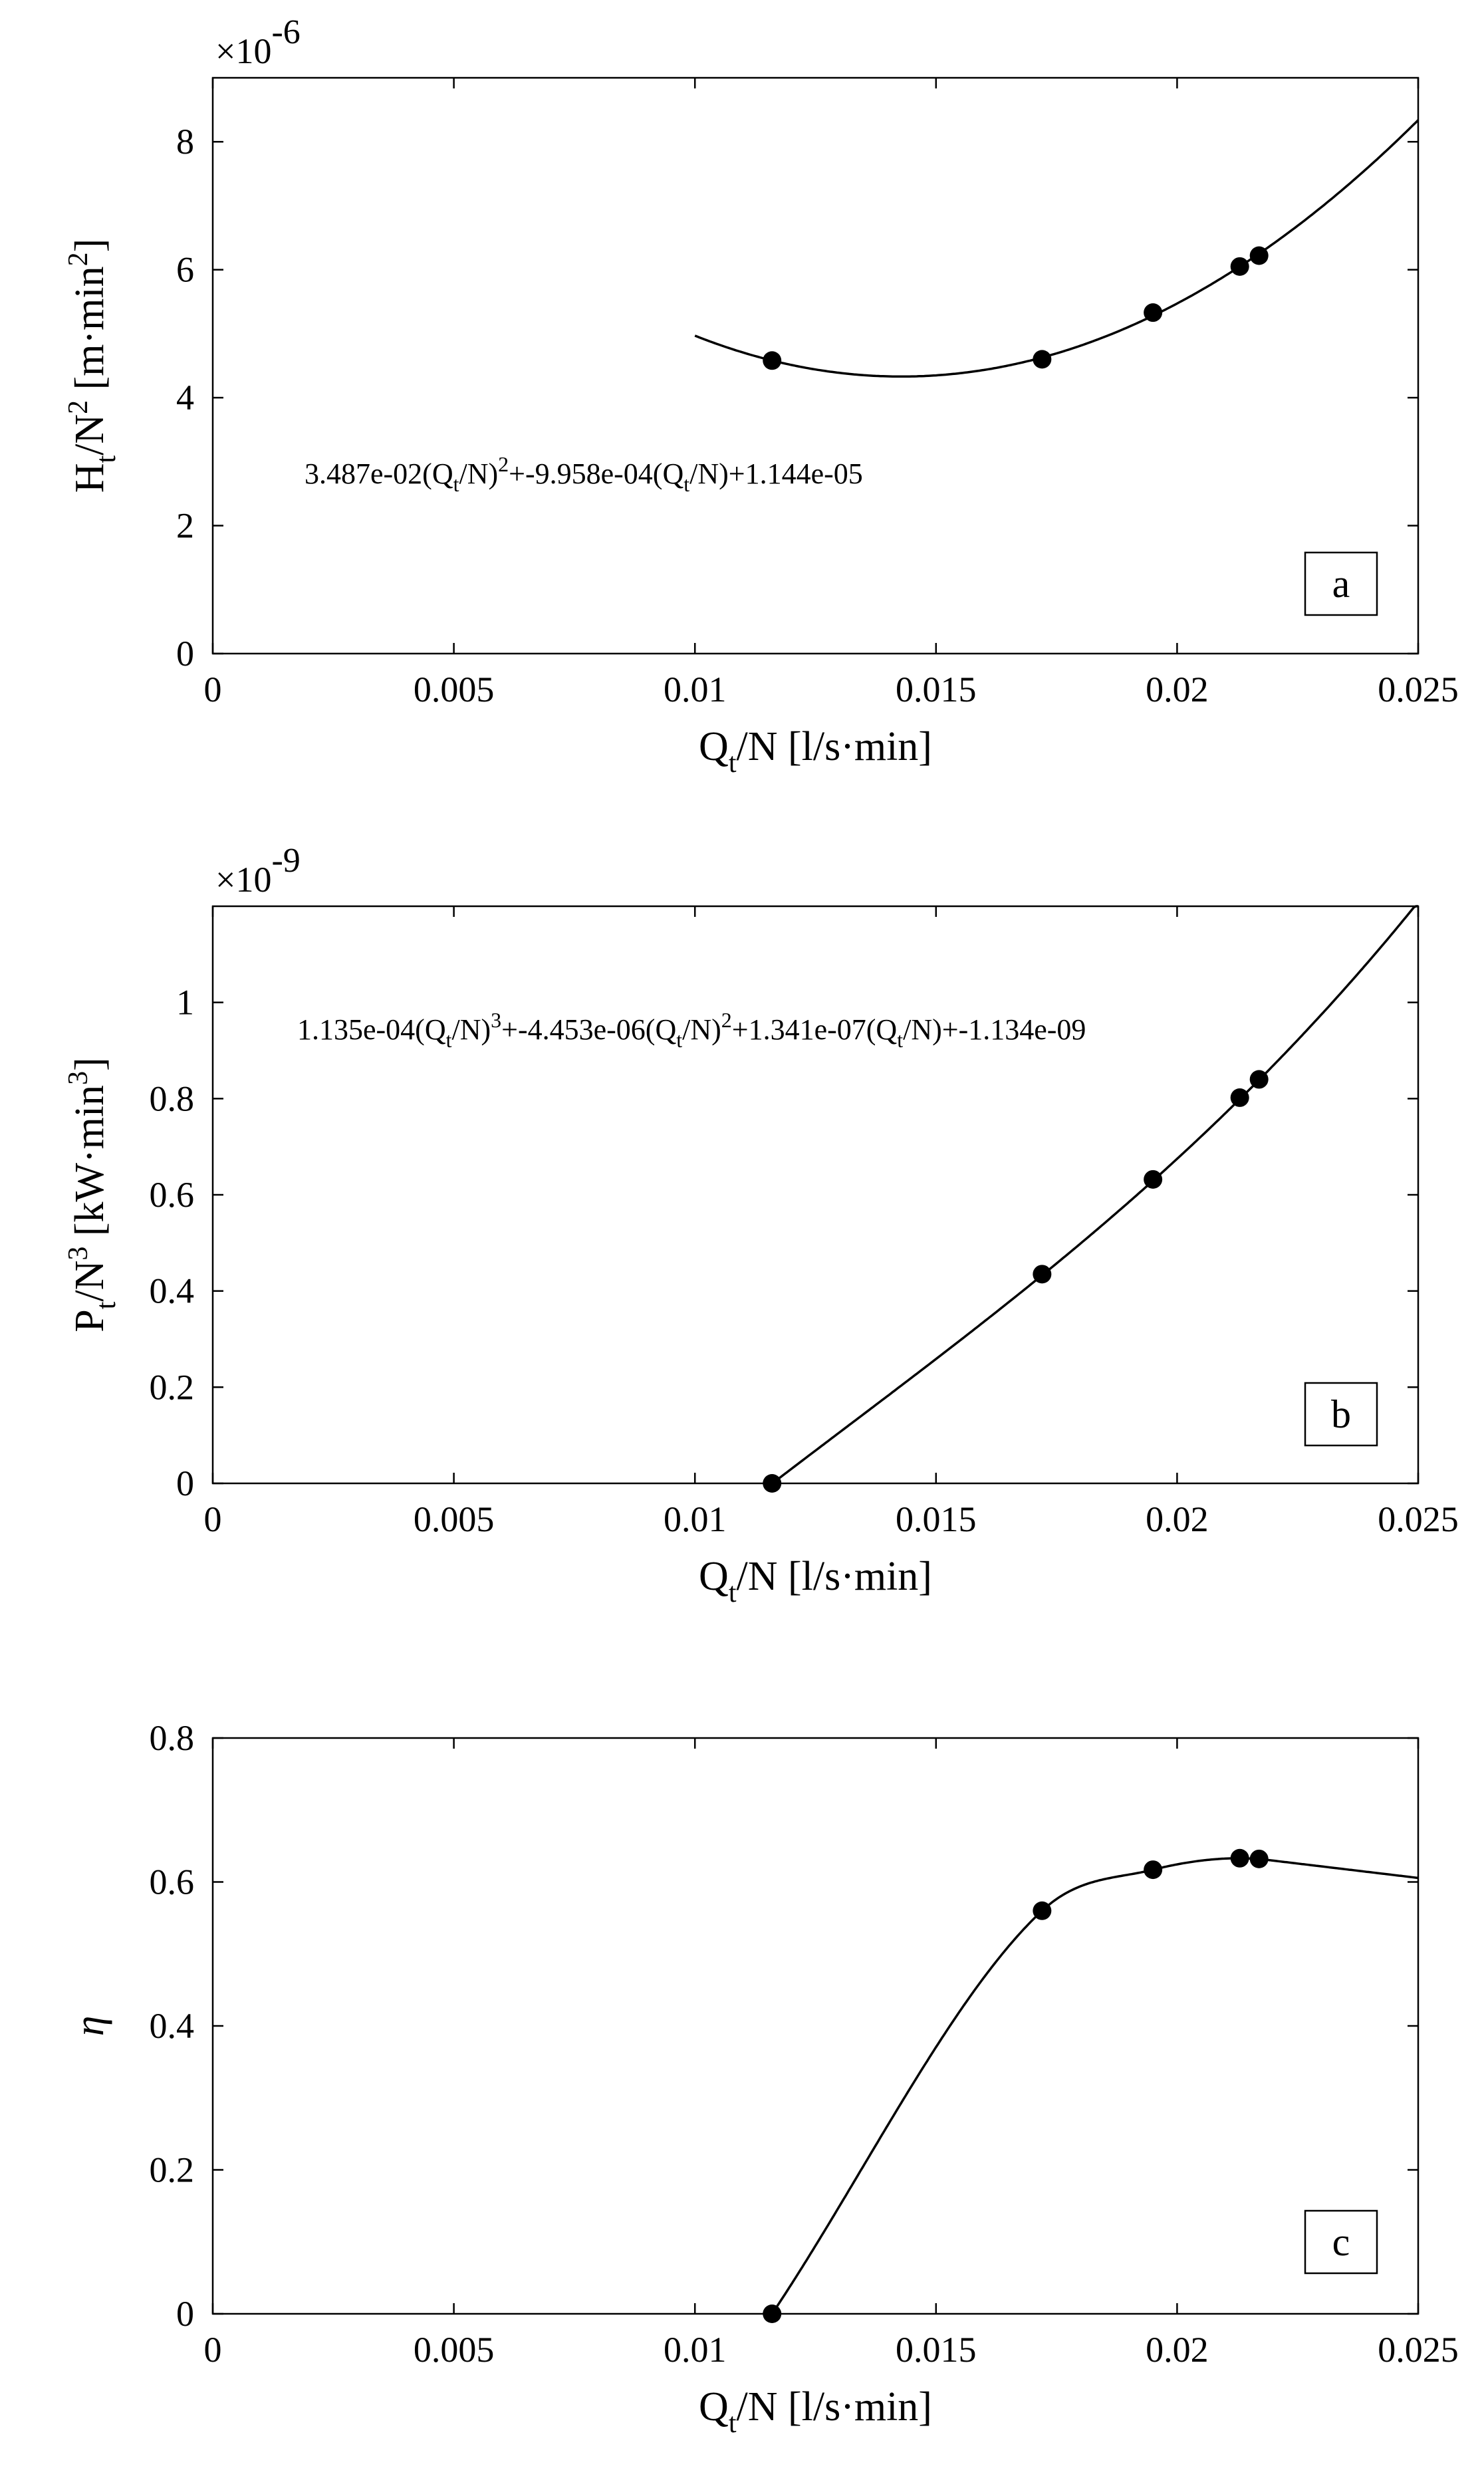 The image size is (1484, 2490). I want to click on panel-label: b, so click(1341, 1414).